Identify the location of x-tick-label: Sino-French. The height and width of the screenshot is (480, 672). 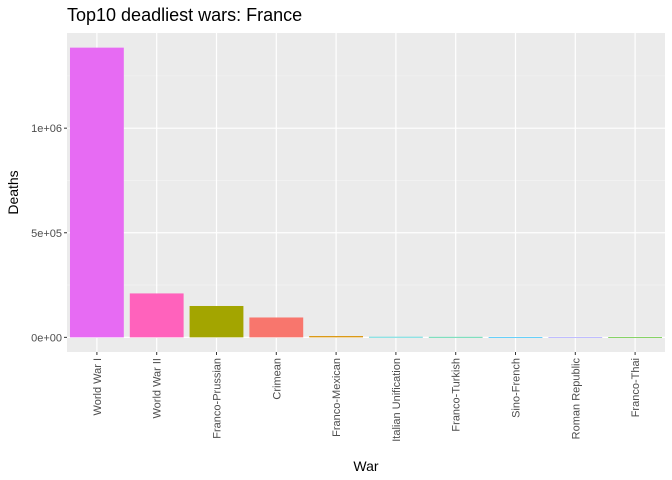
(517, 388).